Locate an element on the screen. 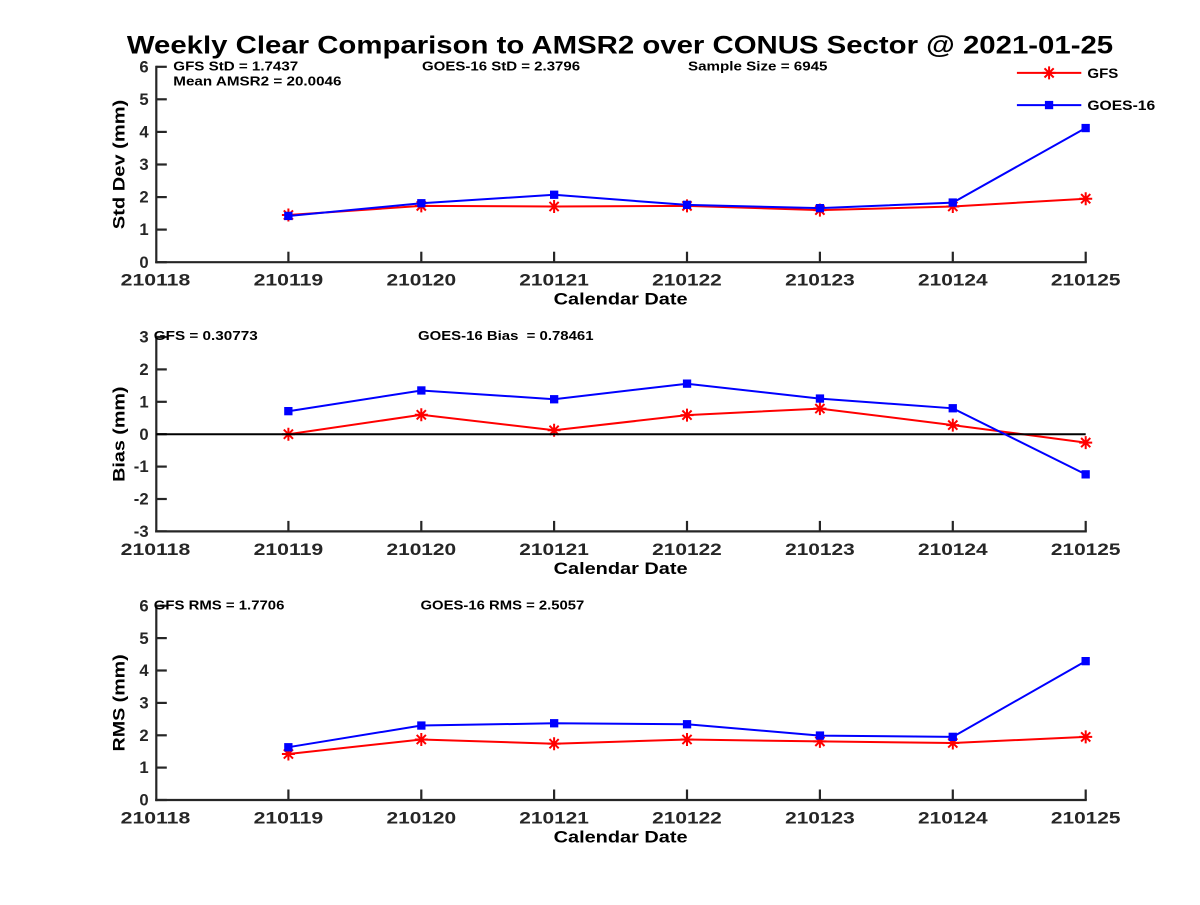 The height and width of the screenshot is (905, 1200). svg-text: GOES-16 RMS = 2.5057 is located at coordinates (503, 605).